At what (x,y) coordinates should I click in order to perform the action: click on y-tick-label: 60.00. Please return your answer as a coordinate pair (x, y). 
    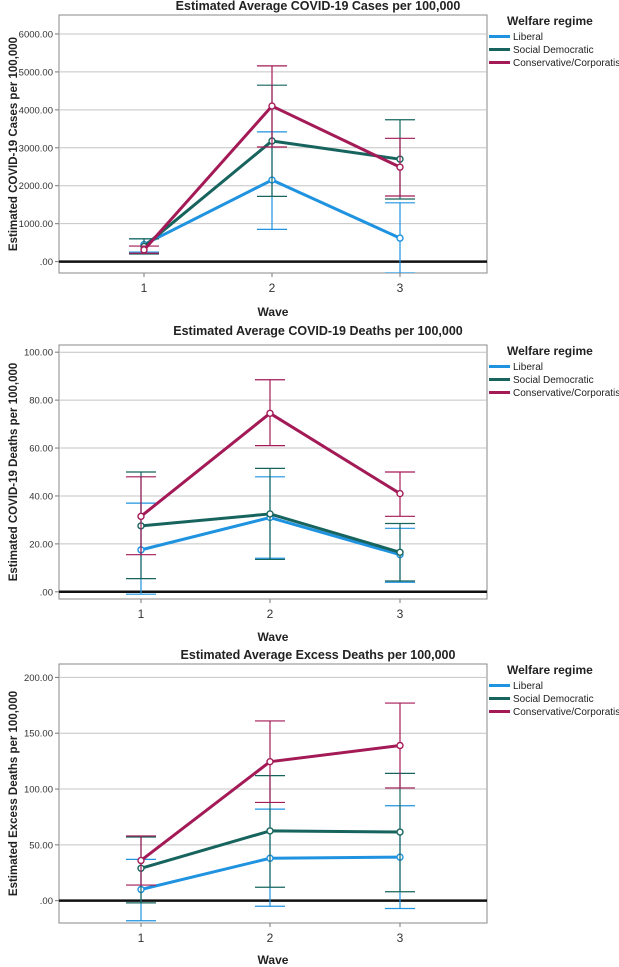
    Looking at the image, I should click on (41, 449).